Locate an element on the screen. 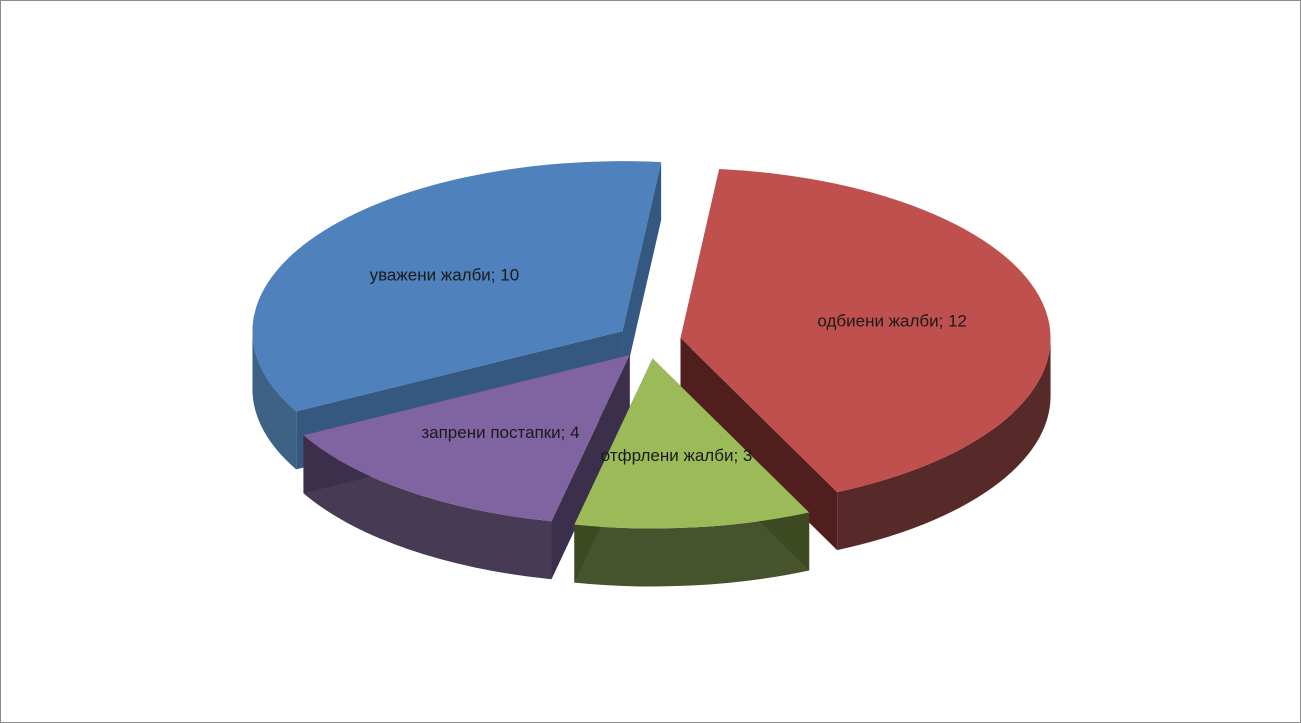  pie-slice-side-одбиени-жалби is located at coordinates (944, 444).